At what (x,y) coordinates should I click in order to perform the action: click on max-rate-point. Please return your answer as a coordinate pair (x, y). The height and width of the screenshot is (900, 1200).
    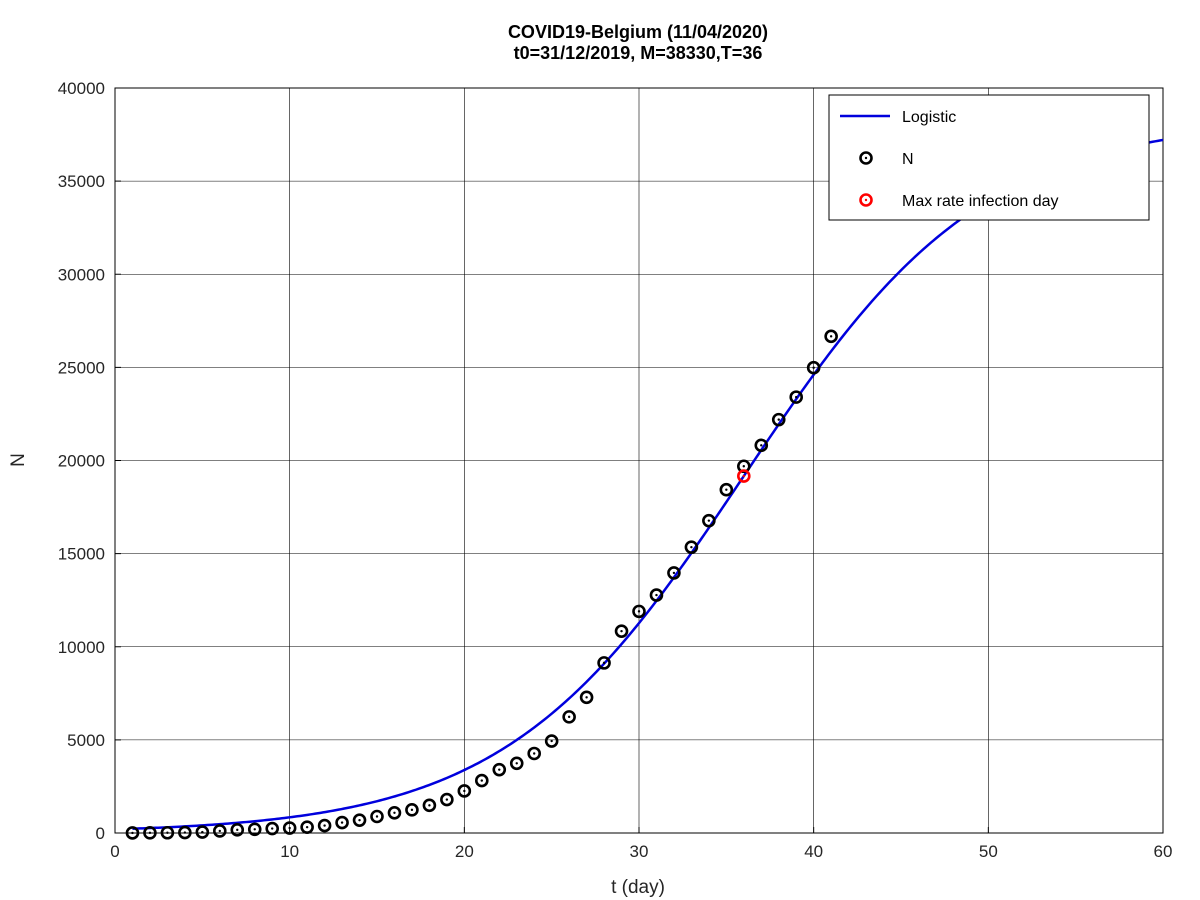
    Looking at the image, I should click on (743, 476).